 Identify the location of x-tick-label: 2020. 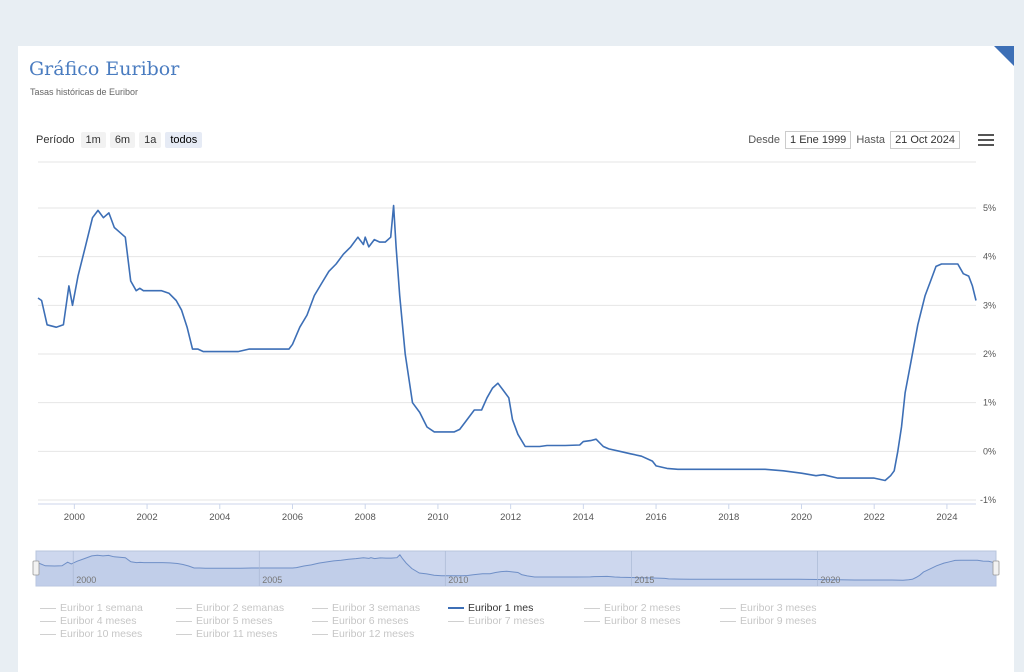
(801, 517).